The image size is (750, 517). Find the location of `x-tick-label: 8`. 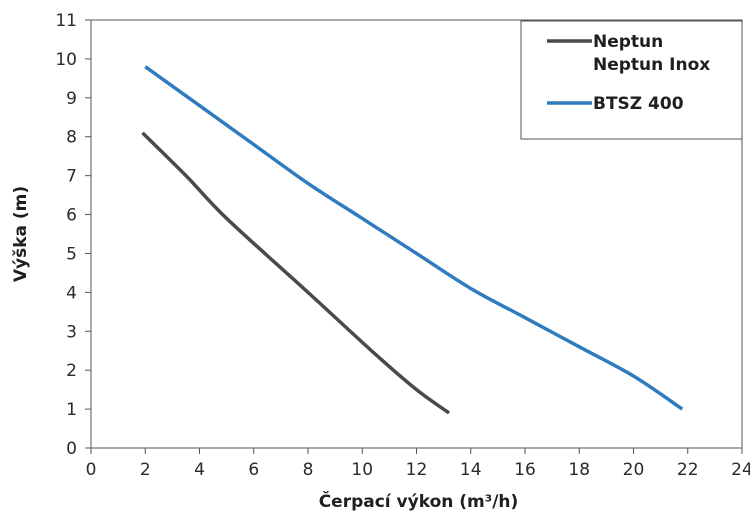

x-tick-label: 8 is located at coordinates (308, 470).